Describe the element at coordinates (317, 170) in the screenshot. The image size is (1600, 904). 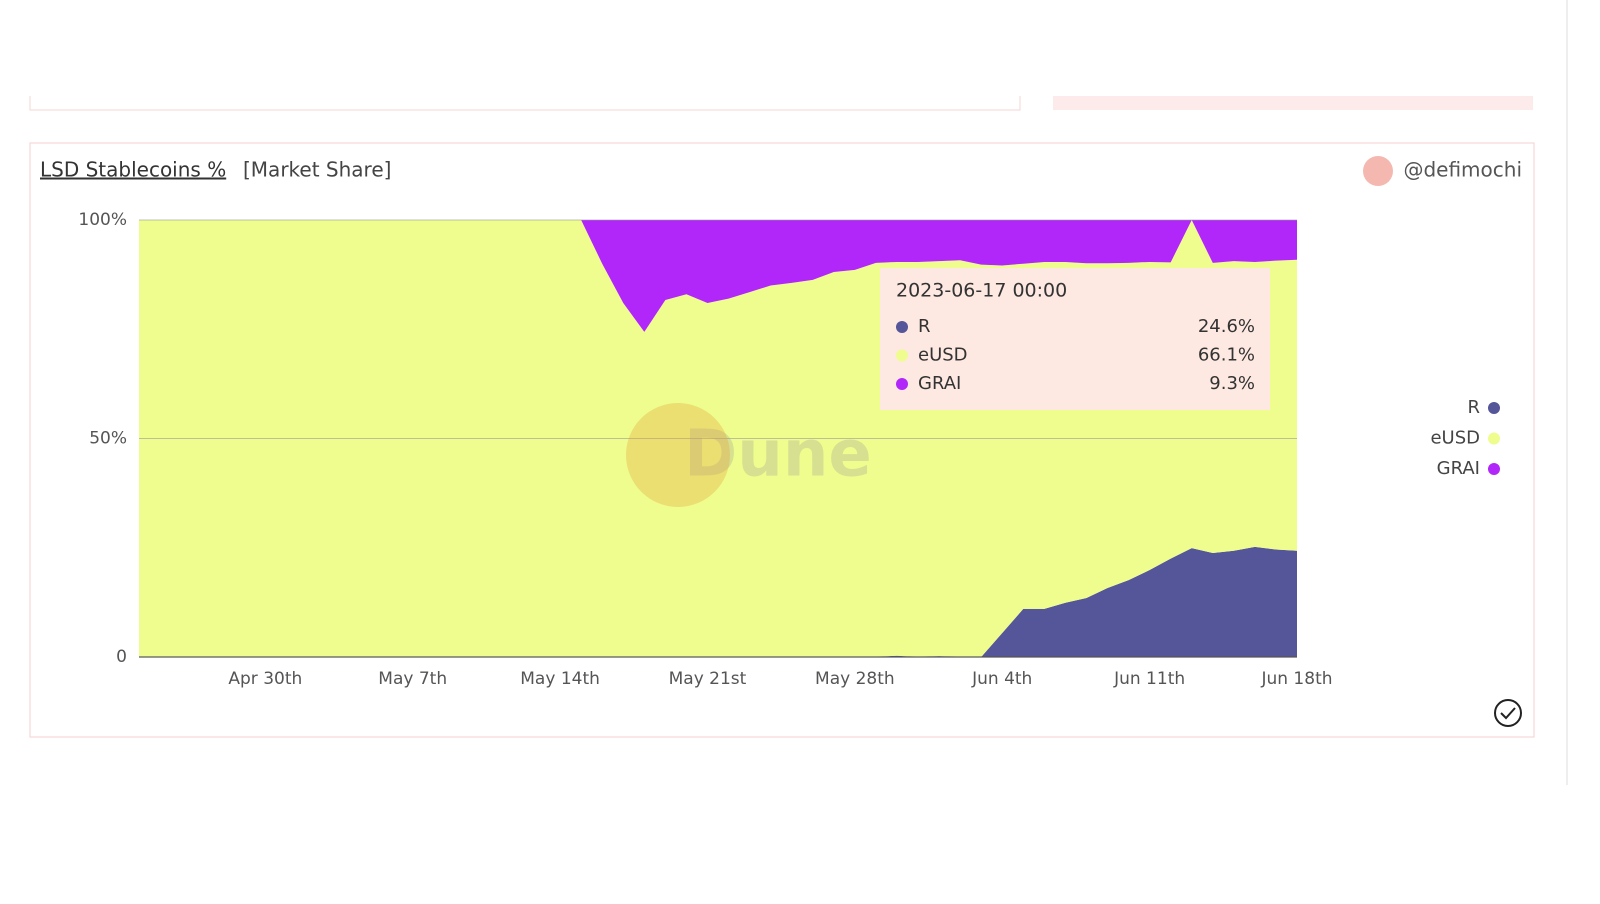
I see `chart-subtitle: [Market Share]` at that location.